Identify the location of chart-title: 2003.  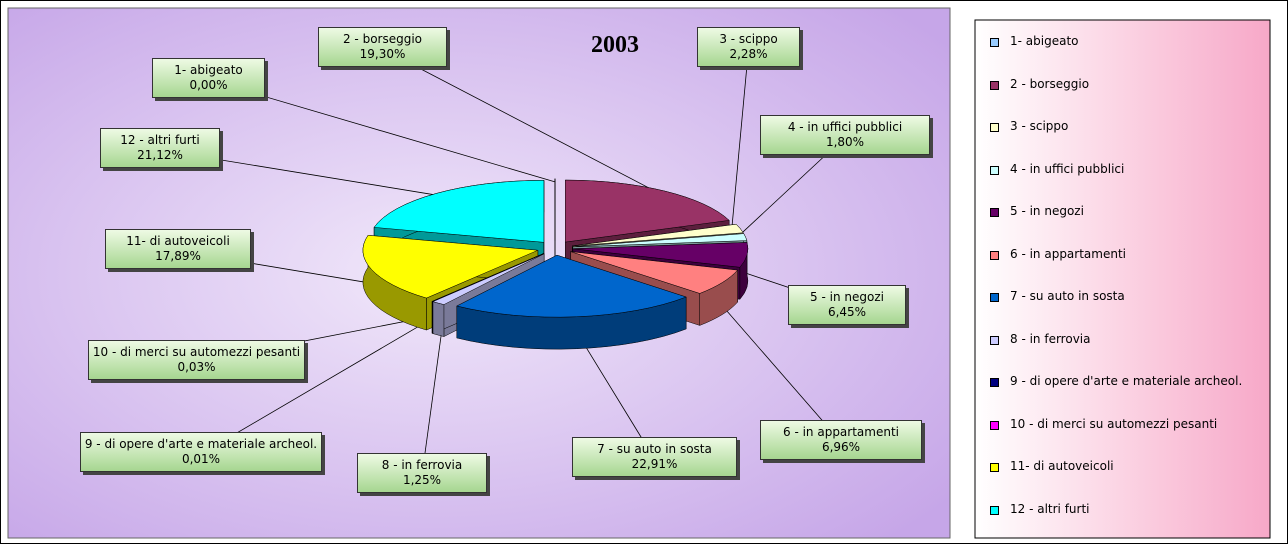
(615, 45).